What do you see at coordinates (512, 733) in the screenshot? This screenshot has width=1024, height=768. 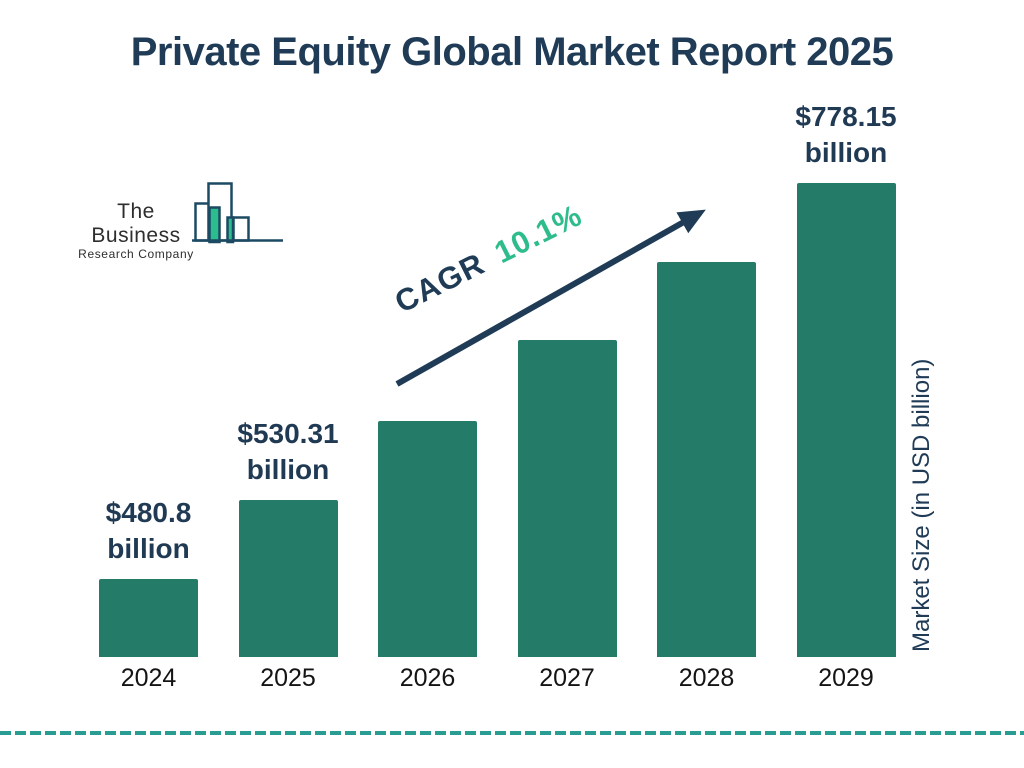 I see `bottom-dashed-divider` at bounding box center [512, 733].